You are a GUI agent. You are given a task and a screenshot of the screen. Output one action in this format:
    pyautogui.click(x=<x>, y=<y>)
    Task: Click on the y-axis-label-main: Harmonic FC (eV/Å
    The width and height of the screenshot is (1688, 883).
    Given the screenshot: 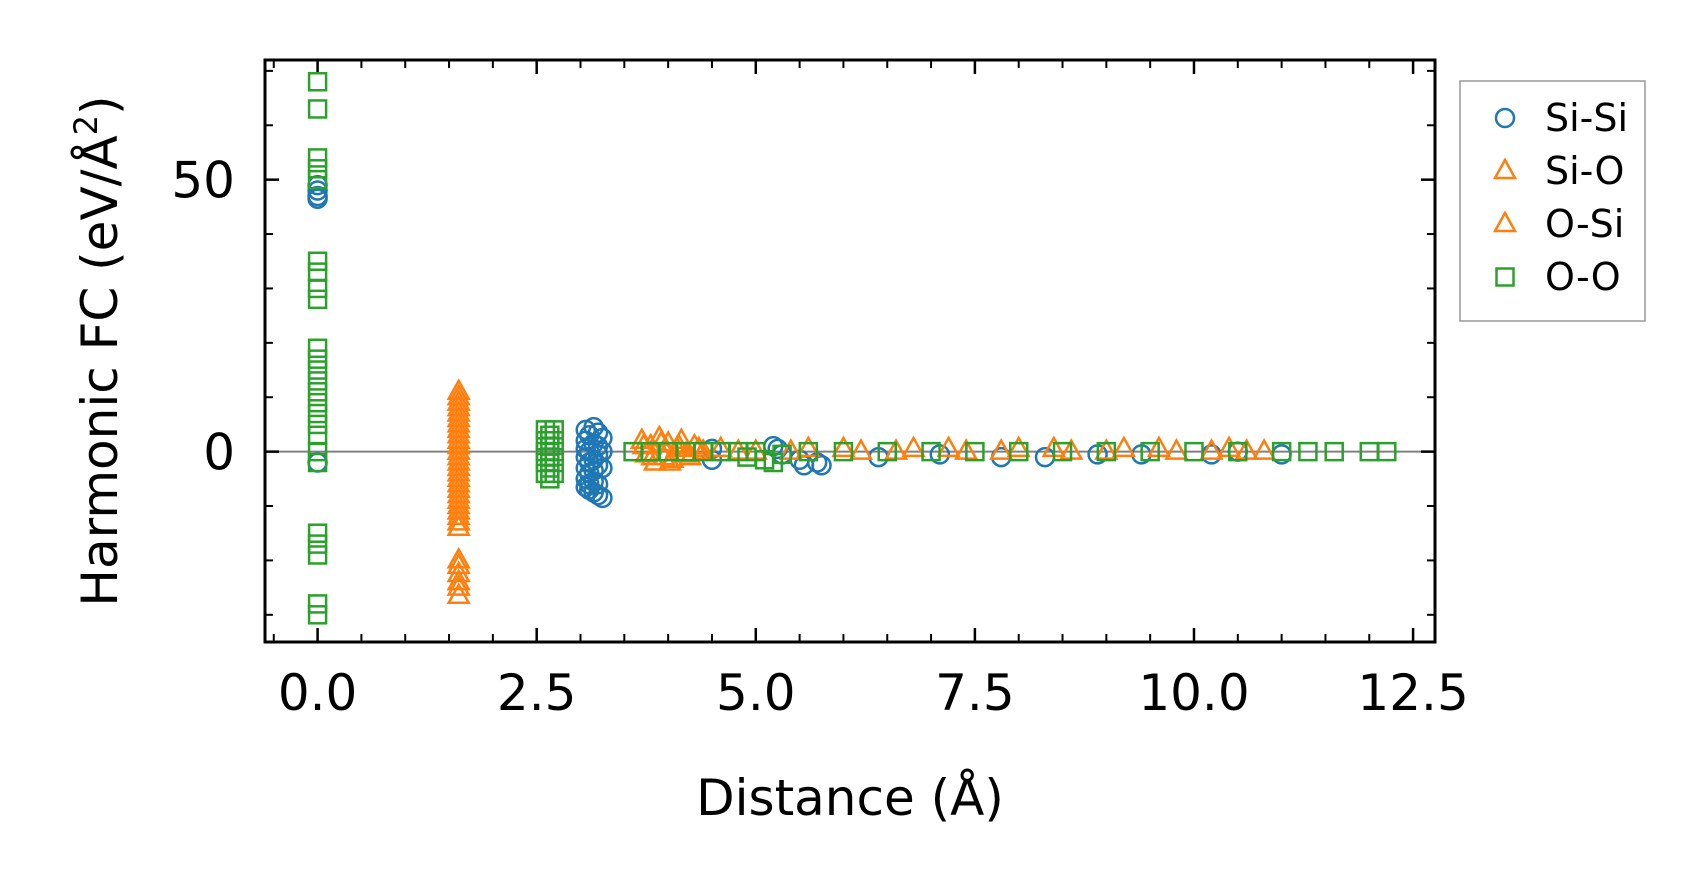 What is the action you would take?
    pyautogui.click(x=100, y=370)
    